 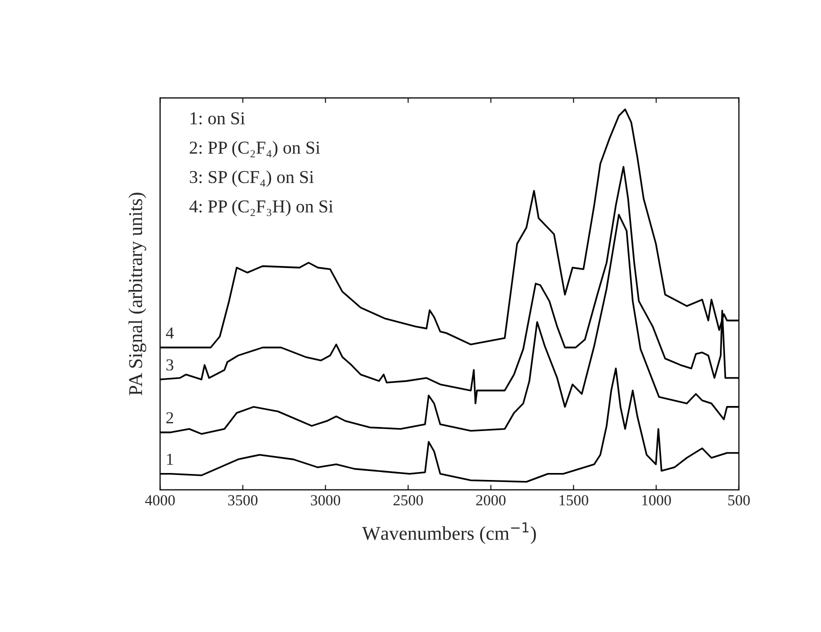 What do you see at coordinates (170, 332) in the screenshot?
I see `series-label: 4` at bounding box center [170, 332].